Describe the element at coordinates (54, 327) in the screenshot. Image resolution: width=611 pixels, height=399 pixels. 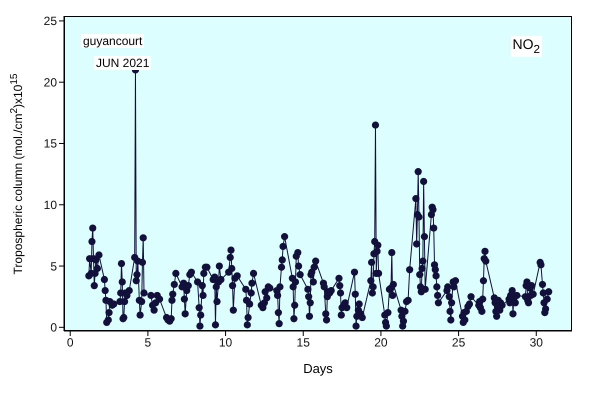
I see `y-tick-label: 0` at that location.